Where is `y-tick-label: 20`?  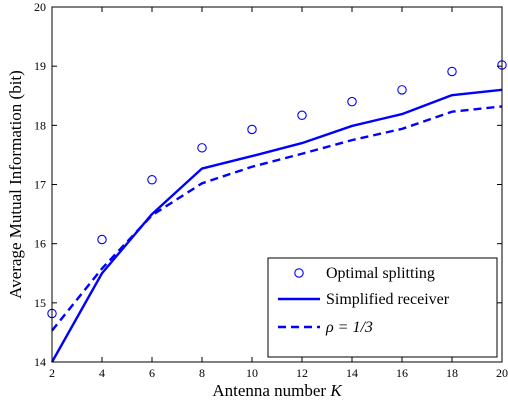
y-tick-label: 20 is located at coordinates (40, 7).